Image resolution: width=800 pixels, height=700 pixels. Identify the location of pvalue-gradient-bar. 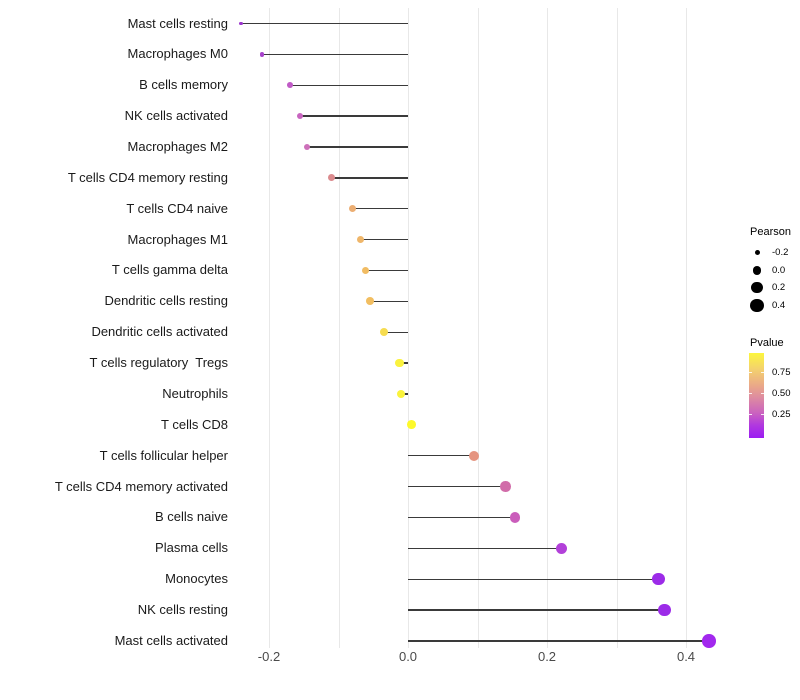
(756, 395).